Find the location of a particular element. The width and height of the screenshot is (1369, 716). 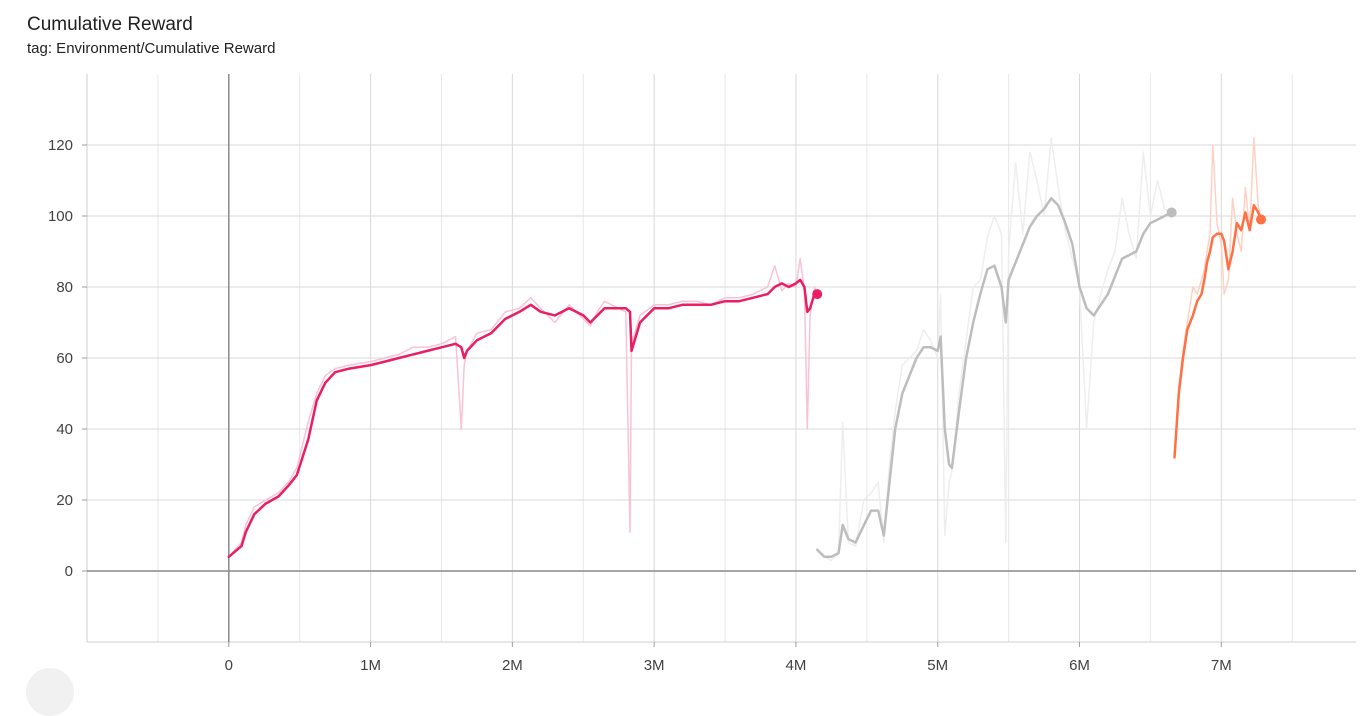

chart-title: Cumulative Reward is located at coordinates (110, 24).